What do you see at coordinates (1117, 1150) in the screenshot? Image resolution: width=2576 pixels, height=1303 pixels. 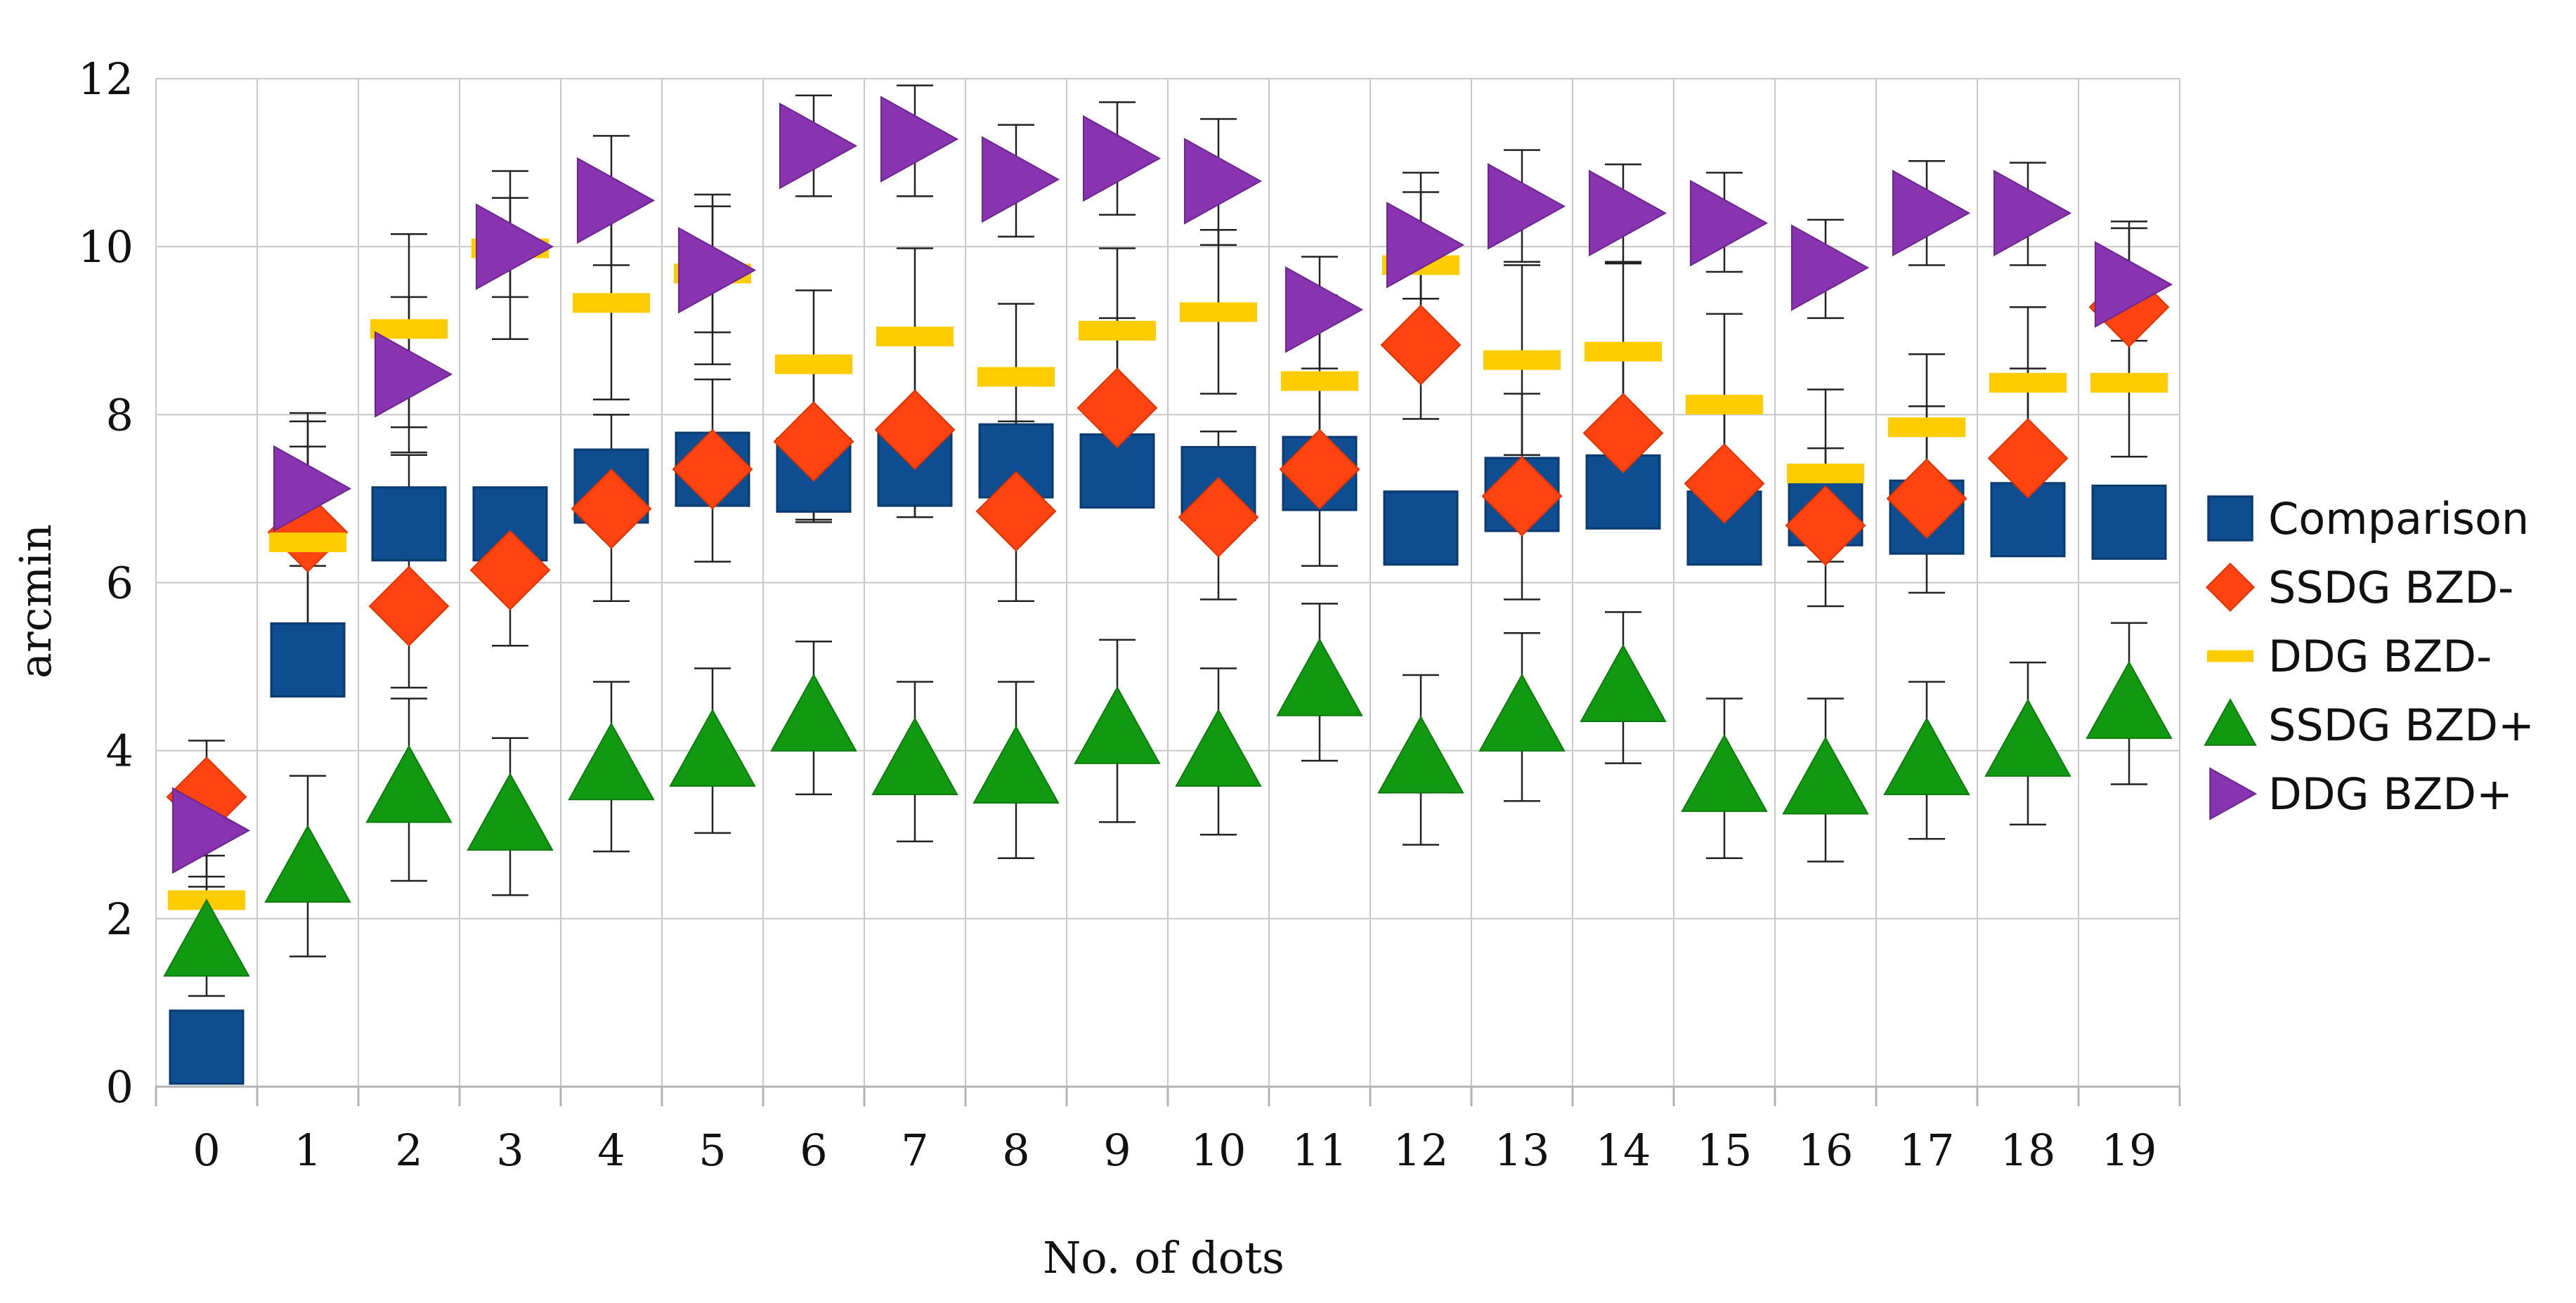 I see `x-tick-label: 9` at bounding box center [1117, 1150].